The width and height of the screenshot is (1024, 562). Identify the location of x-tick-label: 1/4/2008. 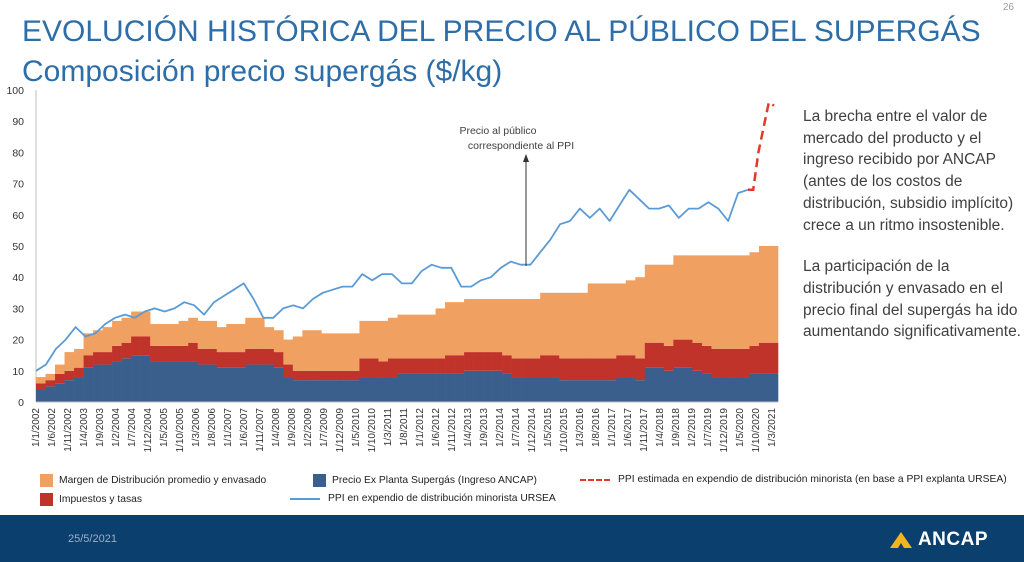
(276, 427).